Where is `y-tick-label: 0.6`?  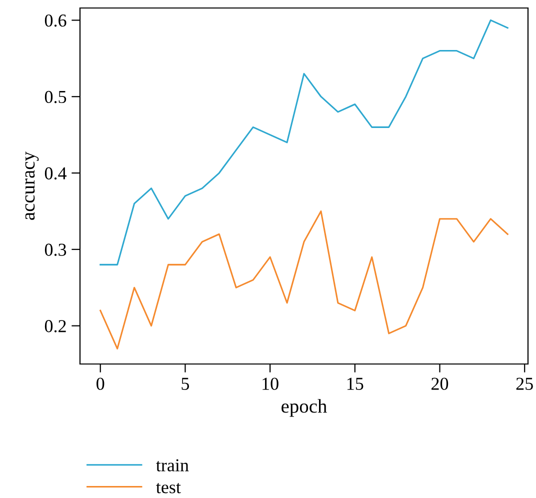 y-tick-label: 0.6 is located at coordinates (55, 20).